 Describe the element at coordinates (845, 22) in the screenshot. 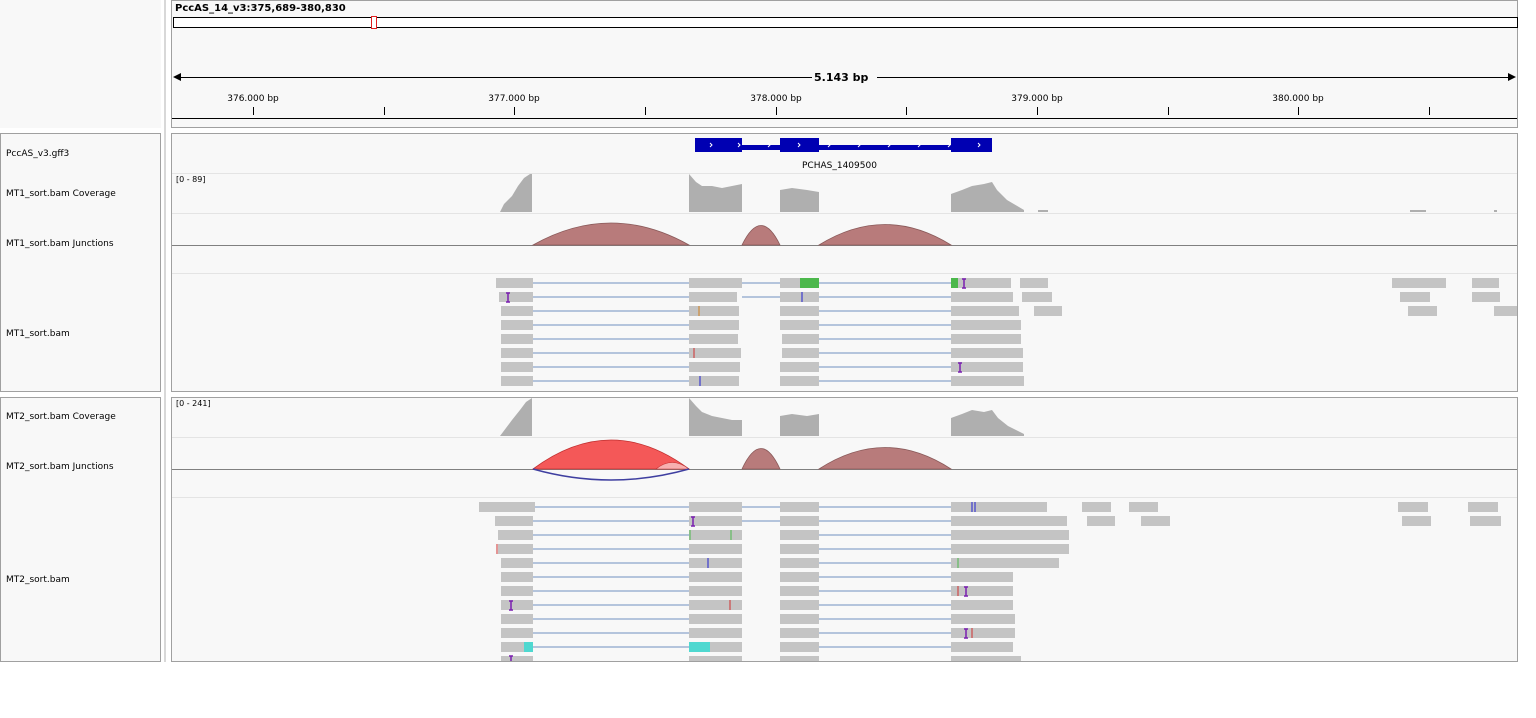

I see `chromosome-ideogram` at that location.